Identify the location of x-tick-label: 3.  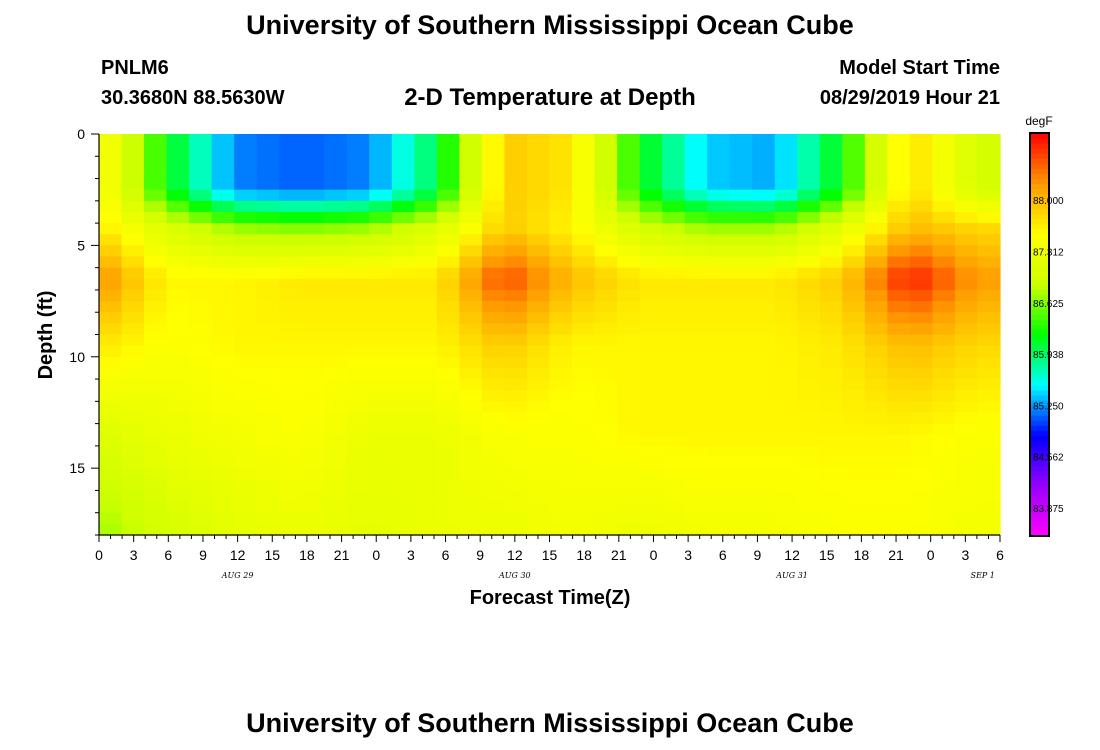
(688, 555).